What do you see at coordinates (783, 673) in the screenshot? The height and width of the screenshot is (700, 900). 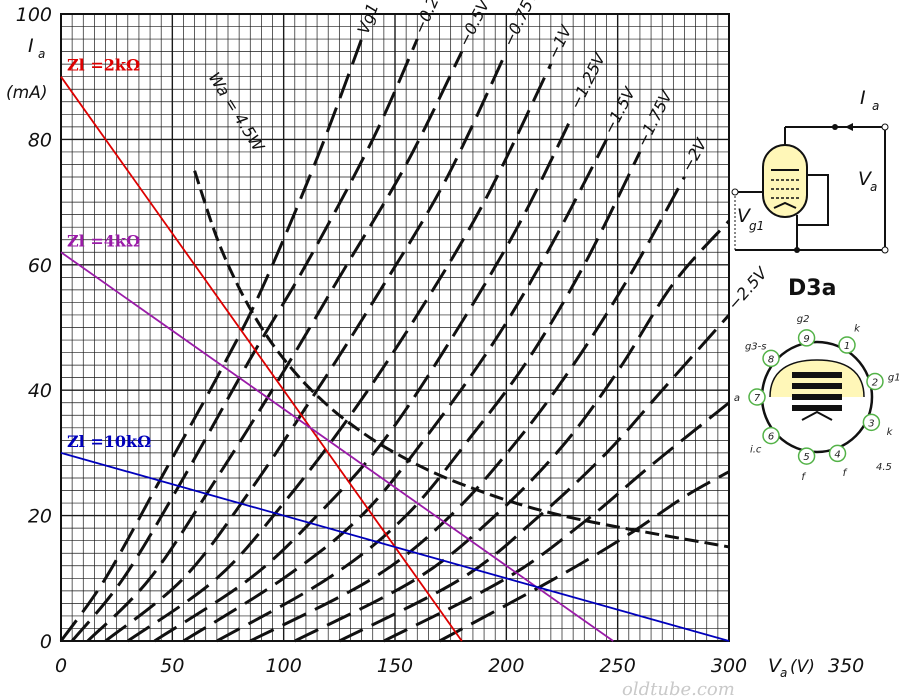 I see `x-axis-subscript: a` at bounding box center [783, 673].